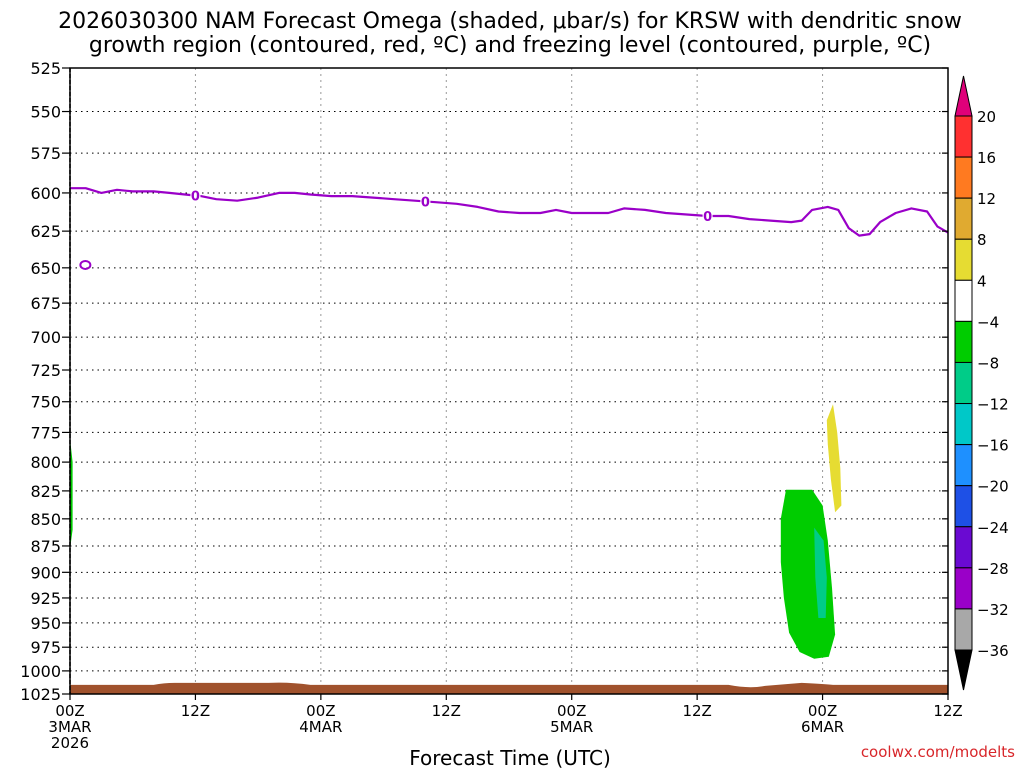 The height and width of the screenshot is (768, 1024). What do you see at coordinates (40, 671) in the screenshot?
I see `y-tick-label: 1000` at bounding box center [40, 671].